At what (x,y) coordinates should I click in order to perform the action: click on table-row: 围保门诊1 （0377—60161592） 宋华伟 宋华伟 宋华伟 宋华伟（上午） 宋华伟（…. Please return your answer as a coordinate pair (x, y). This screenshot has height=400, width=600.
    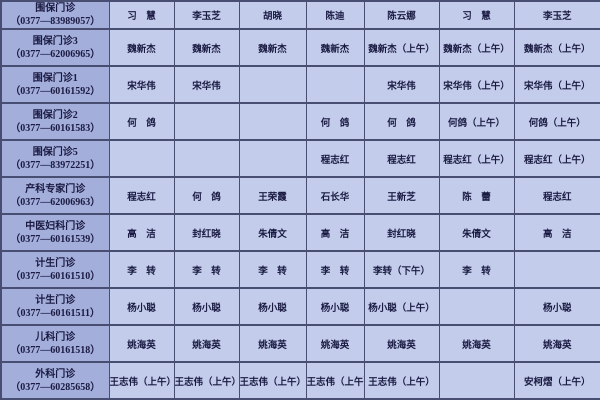
    Looking at the image, I should click on (300, 84).